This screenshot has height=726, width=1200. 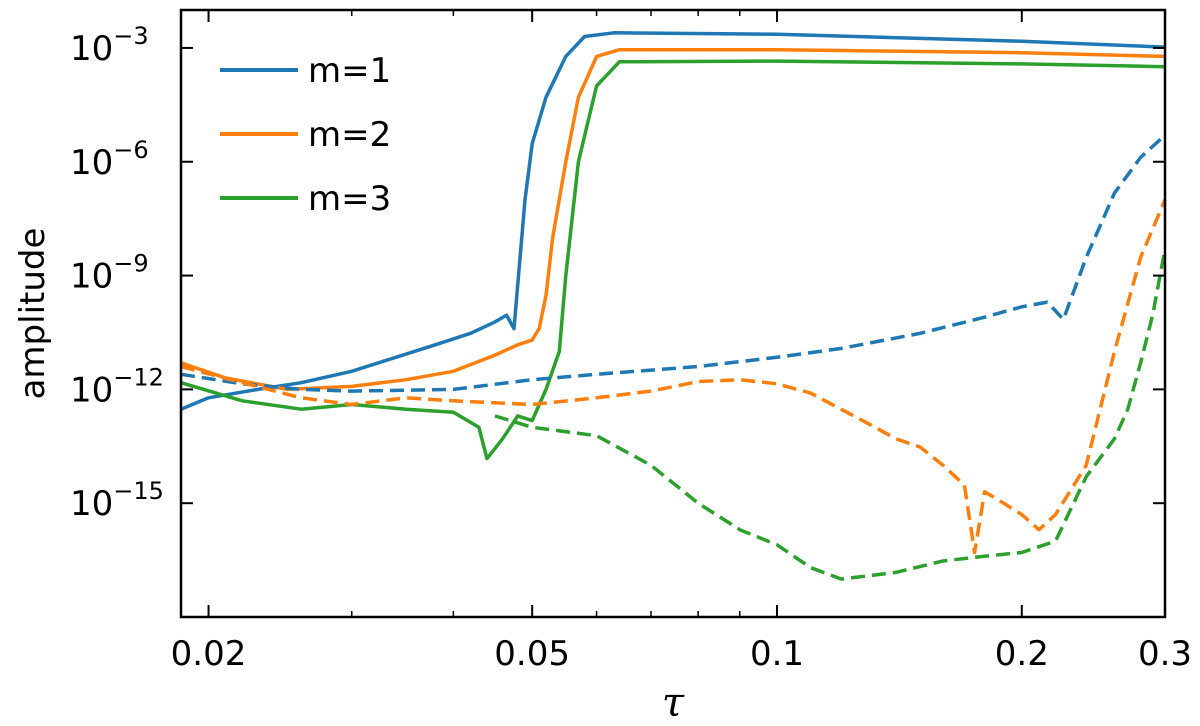 What do you see at coordinates (130, 150) in the screenshot?
I see `y-tick-exponent: −6` at bounding box center [130, 150].